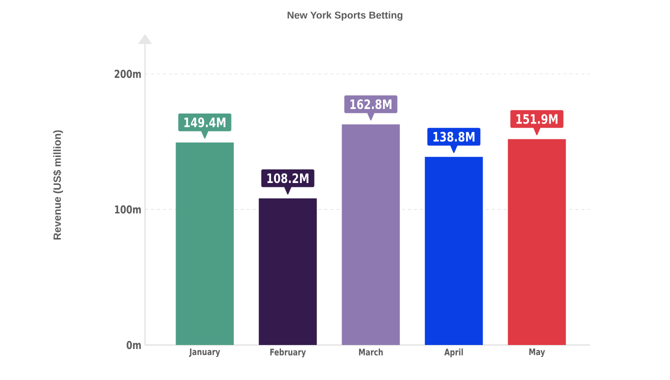 The image size is (670, 380). What do you see at coordinates (345, 16) in the screenshot?
I see `chart-title: New York Sports Betting` at bounding box center [345, 16].